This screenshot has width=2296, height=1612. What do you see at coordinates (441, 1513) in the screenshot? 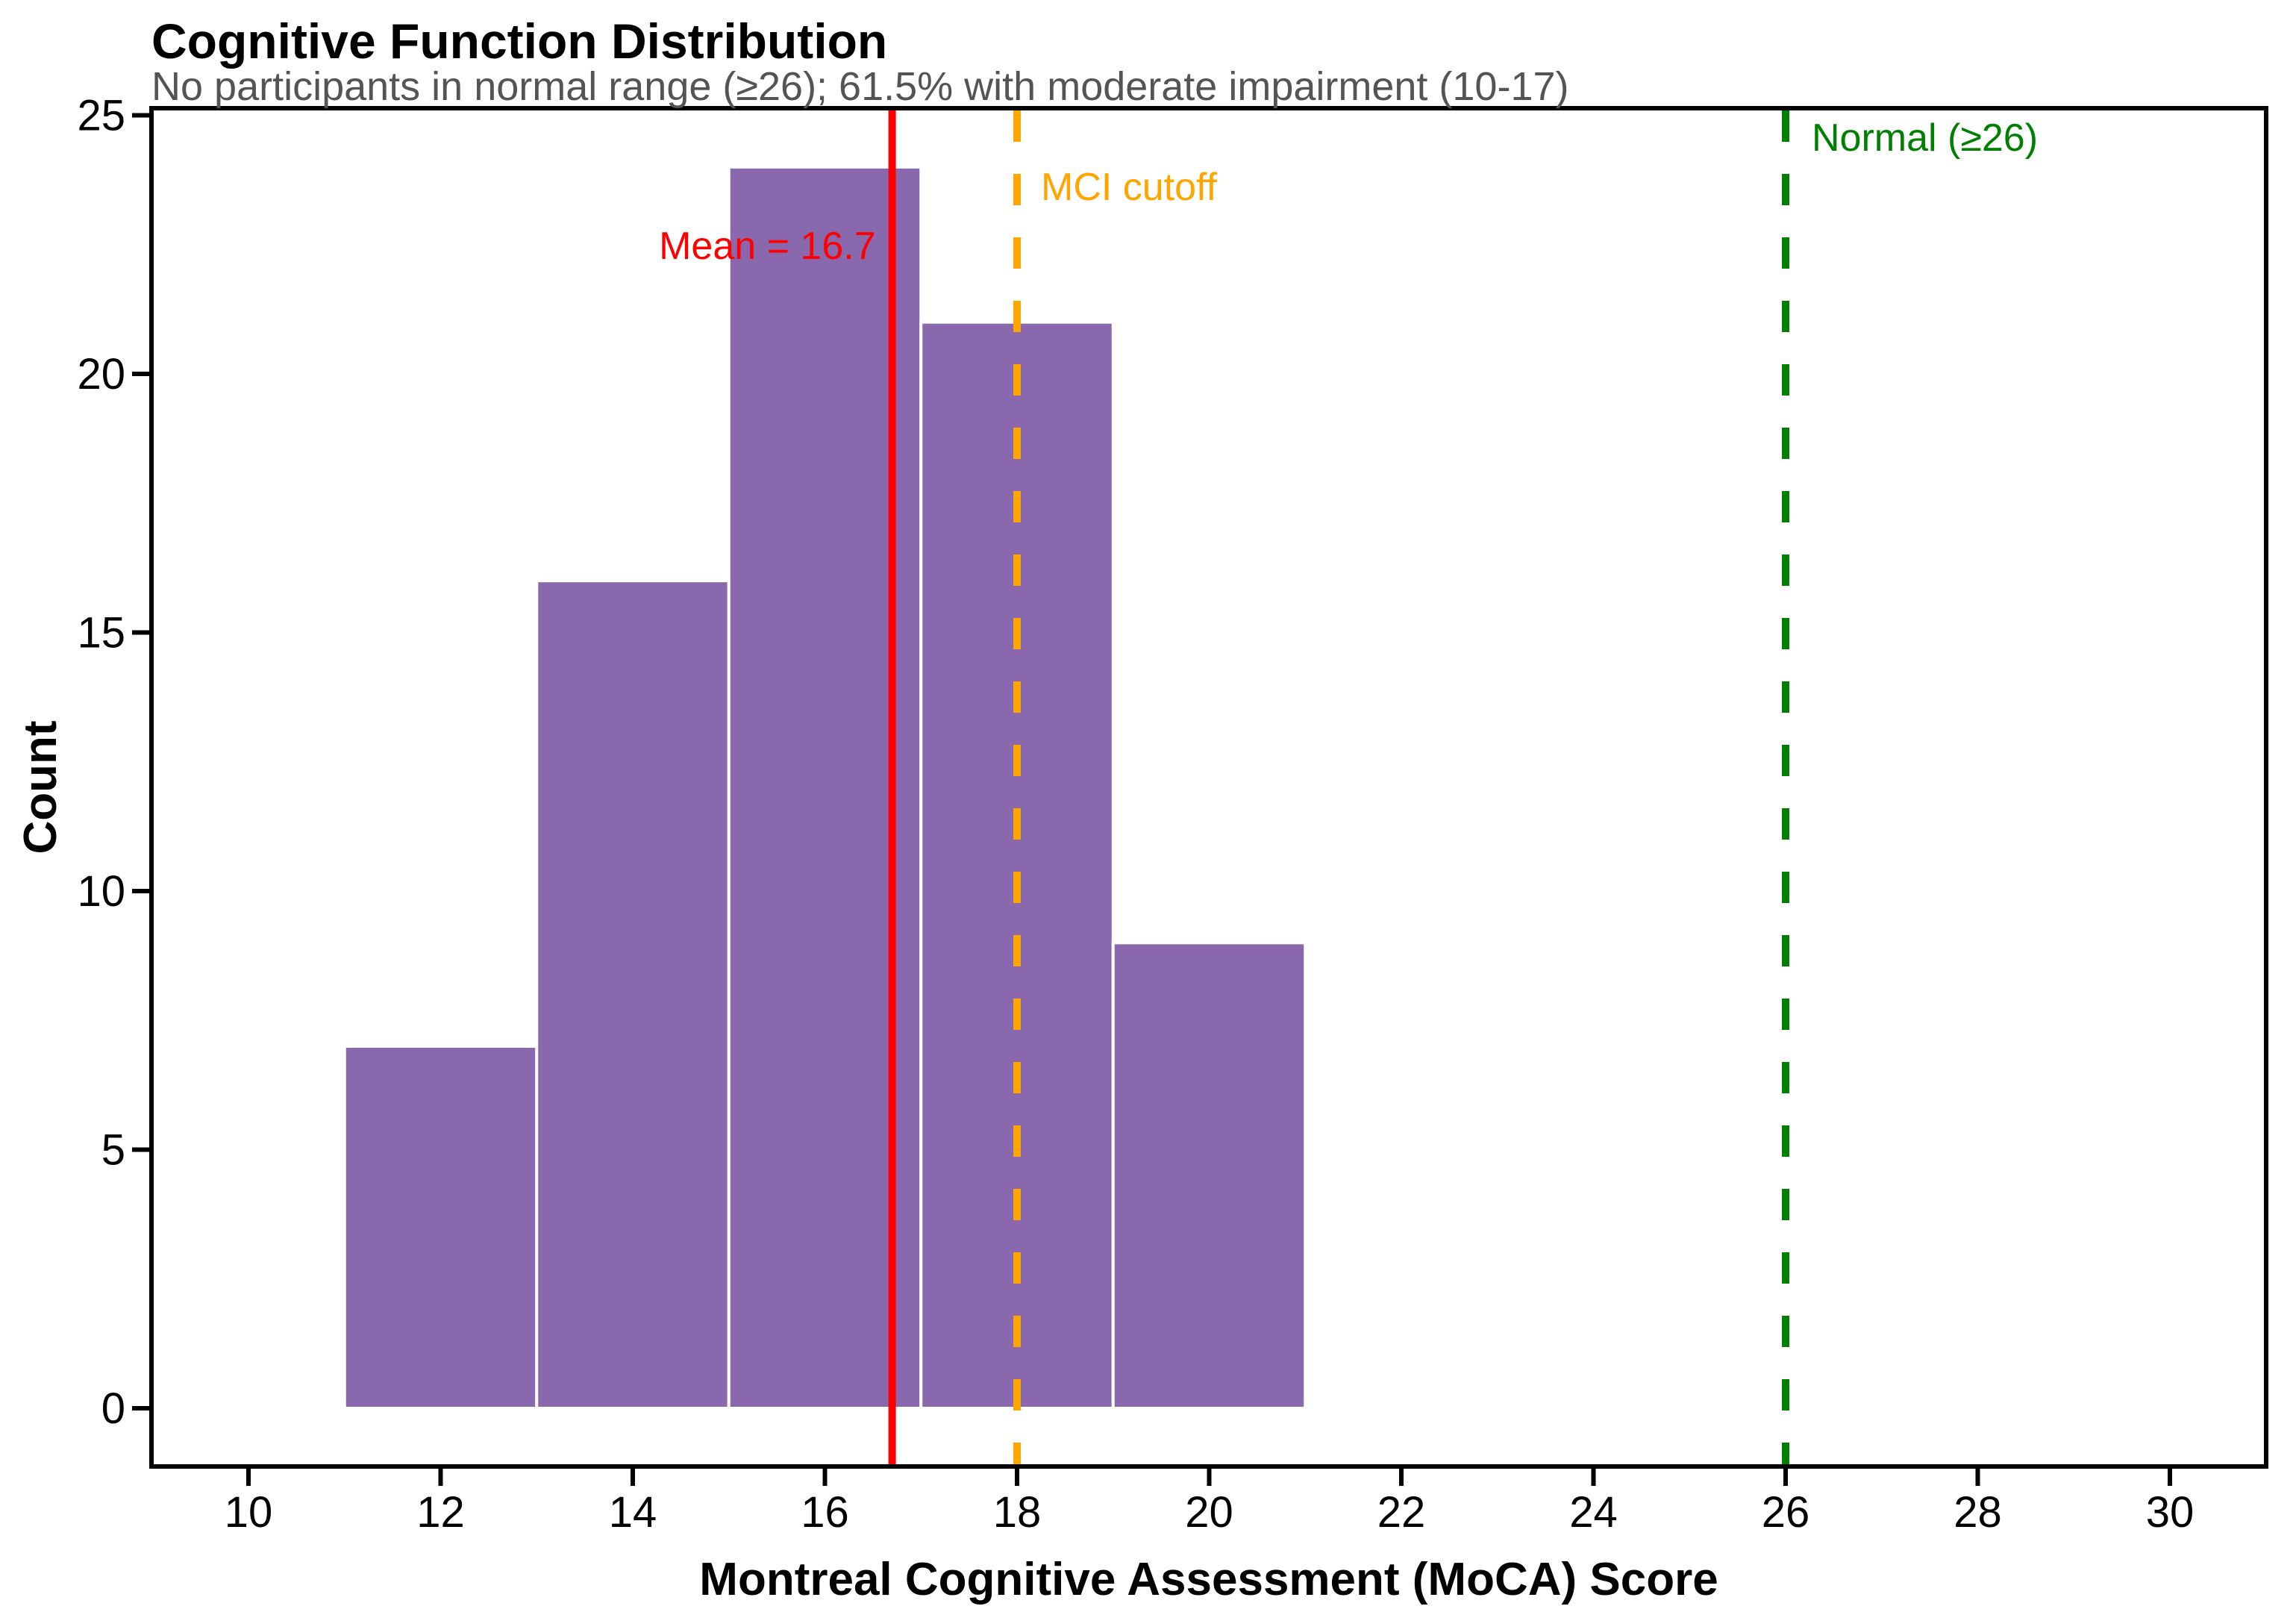
I see `x-tick-label: 12` at bounding box center [441, 1513].